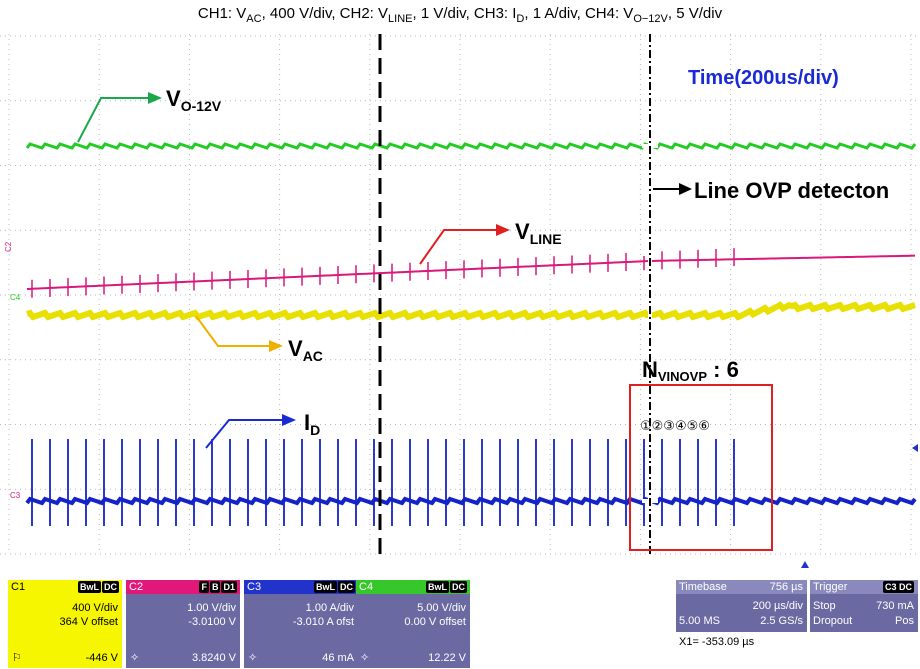 The width and height of the screenshot is (920, 669). What do you see at coordinates (113, 120) in the screenshot?
I see `vo-arrow` at bounding box center [113, 120].